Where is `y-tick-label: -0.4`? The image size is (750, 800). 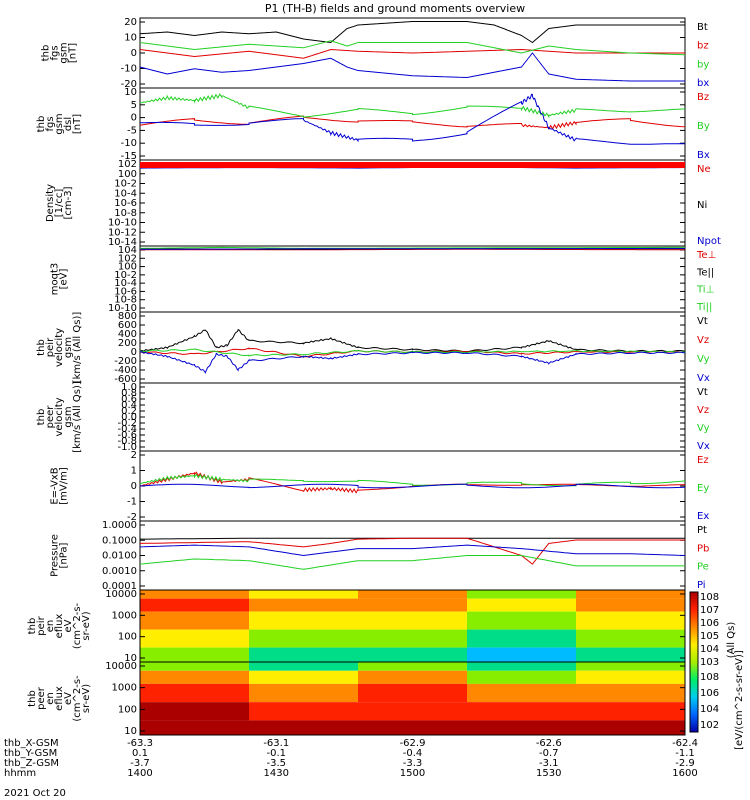 y-tick-label: -0.4 is located at coordinates (127, 429).